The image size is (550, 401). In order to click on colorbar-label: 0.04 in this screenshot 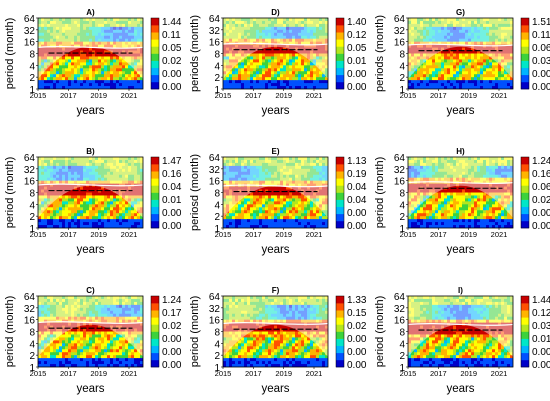, I will do `click(172, 187)`.